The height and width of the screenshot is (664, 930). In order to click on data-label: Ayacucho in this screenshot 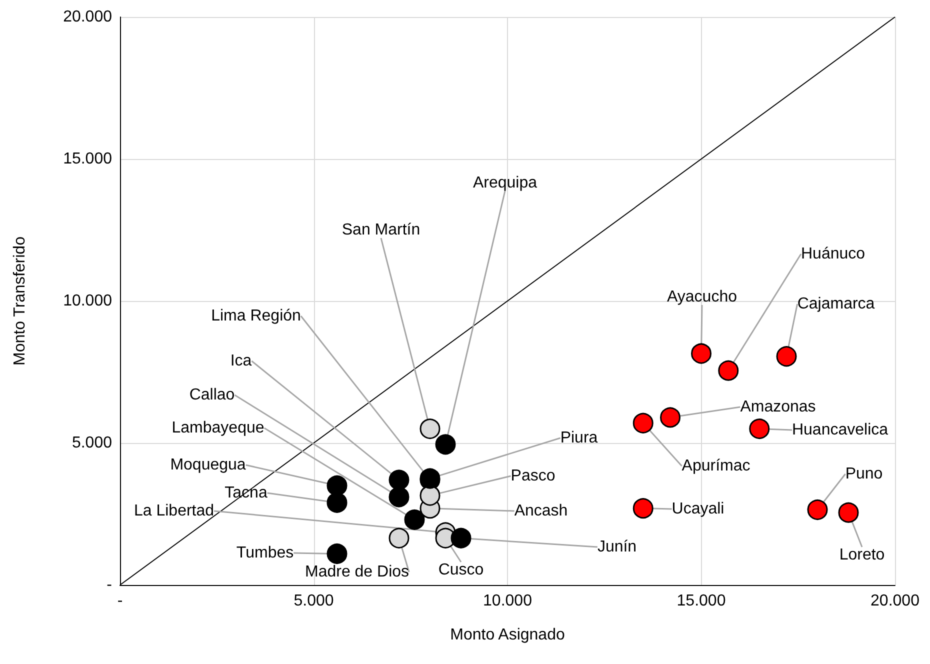, I will do `click(702, 297)`.